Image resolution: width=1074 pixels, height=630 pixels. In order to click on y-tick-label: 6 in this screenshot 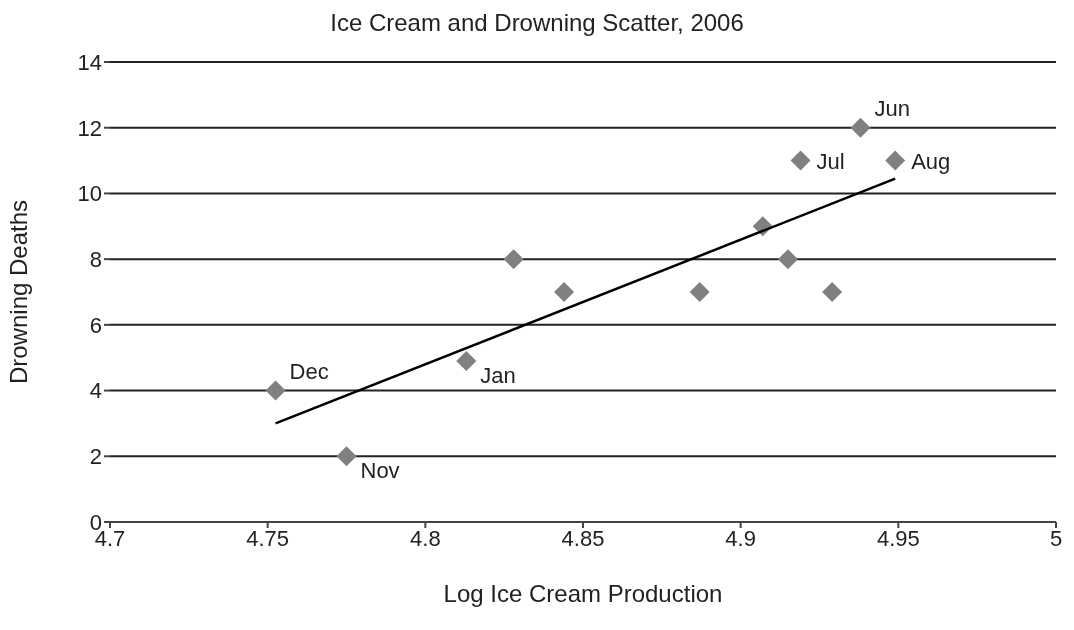, I will do `click(95, 325)`.